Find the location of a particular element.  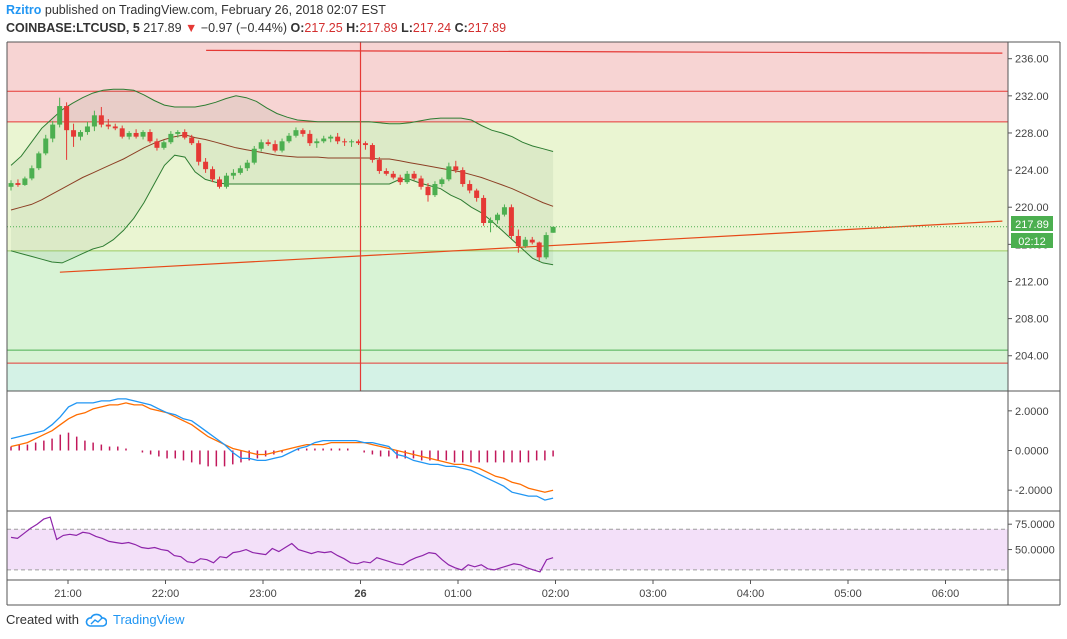

price-tick-label: 232.00 is located at coordinates (1032, 97).